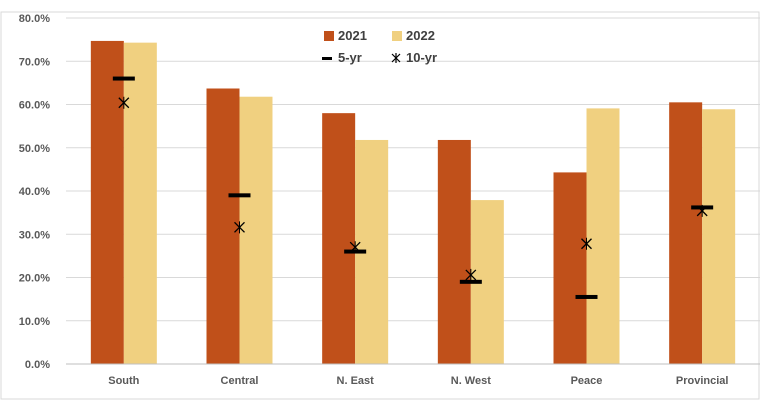 Image resolution: width=761 pixels, height=406 pixels. What do you see at coordinates (123, 381) in the screenshot?
I see `x-tick-label: South` at bounding box center [123, 381].